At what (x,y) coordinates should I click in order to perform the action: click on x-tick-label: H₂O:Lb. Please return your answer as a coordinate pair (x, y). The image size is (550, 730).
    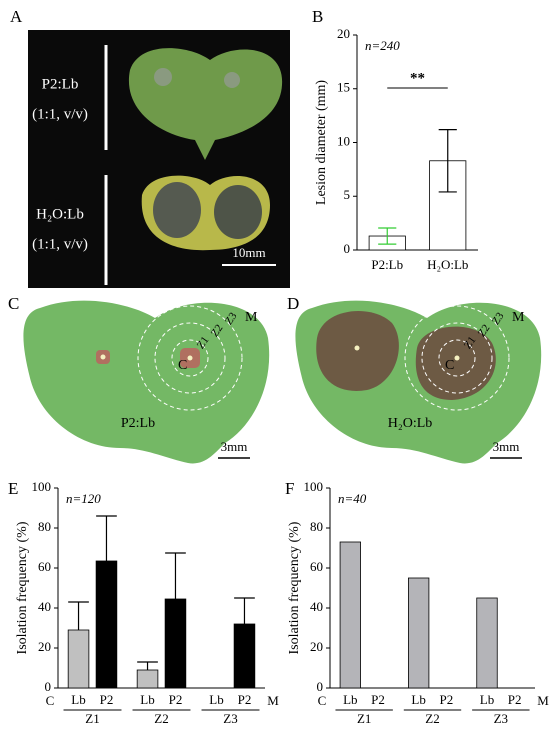
    Looking at the image, I should click on (447, 264).